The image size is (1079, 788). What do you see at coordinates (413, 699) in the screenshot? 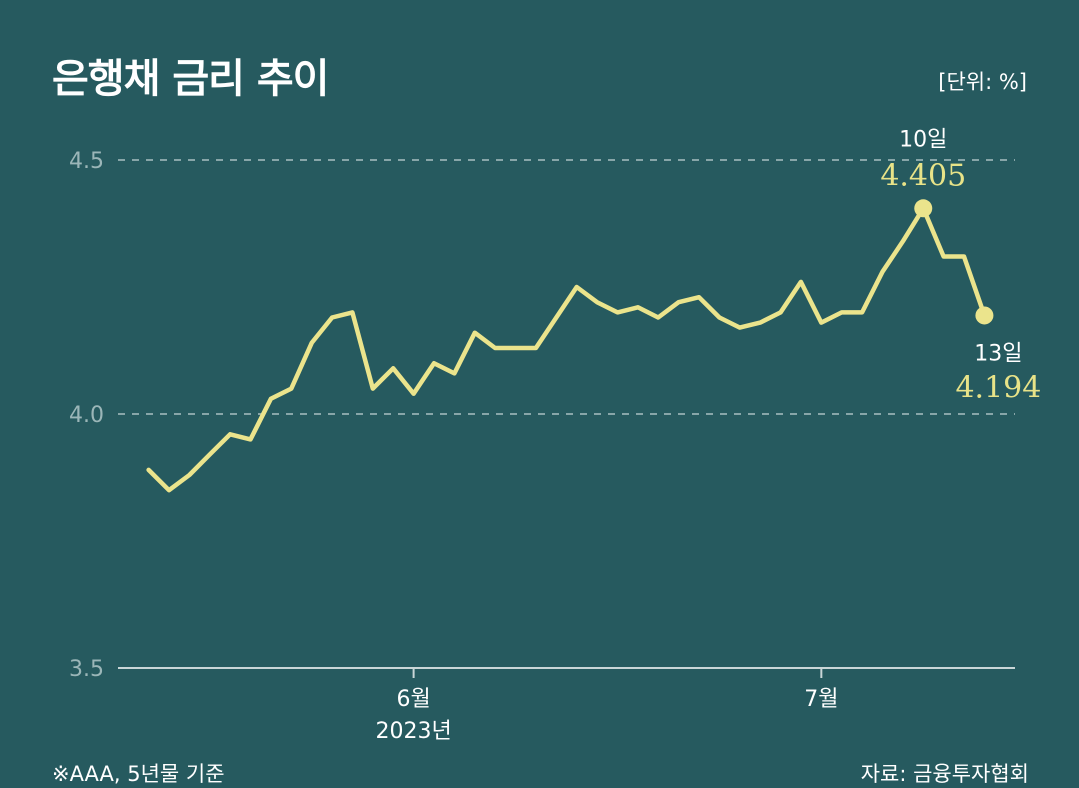
I see `x-tick-label: 6월` at bounding box center [413, 699].